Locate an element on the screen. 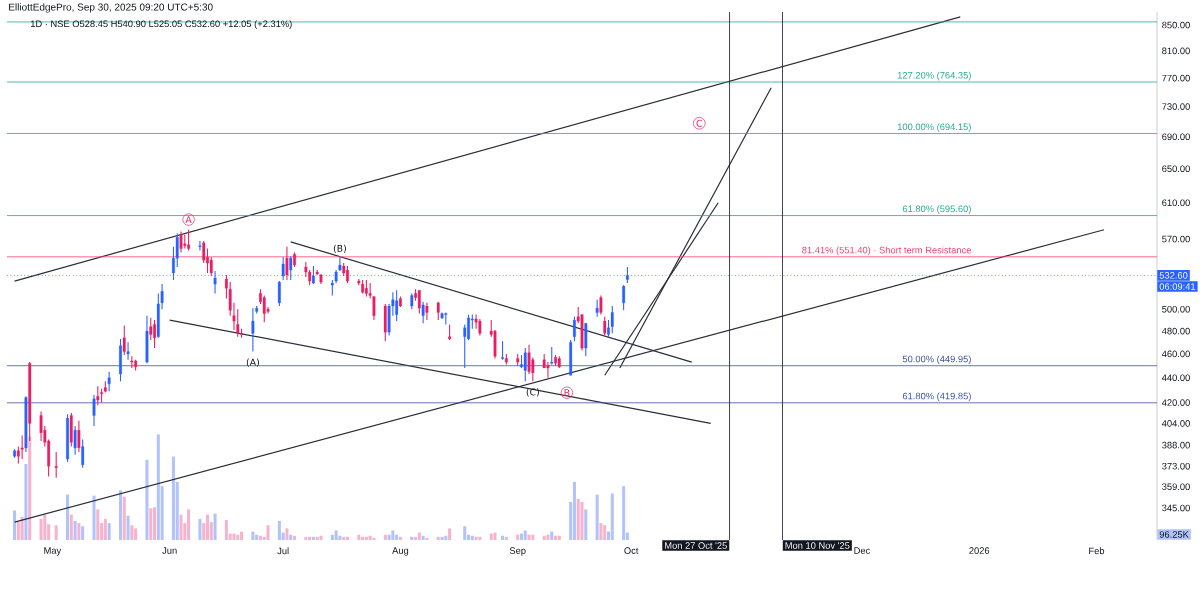 The width and height of the screenshot is (1200, 594). y-tick-label: 359.00 is located at coordinates (1176, 486).